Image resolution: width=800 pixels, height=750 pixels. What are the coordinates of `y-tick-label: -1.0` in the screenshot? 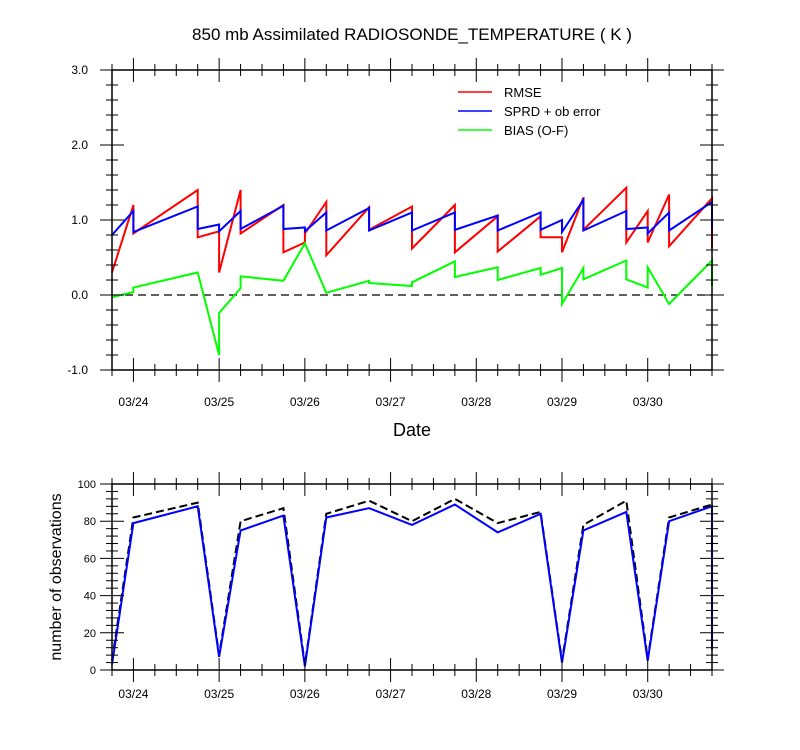 It's located at (77, 370).